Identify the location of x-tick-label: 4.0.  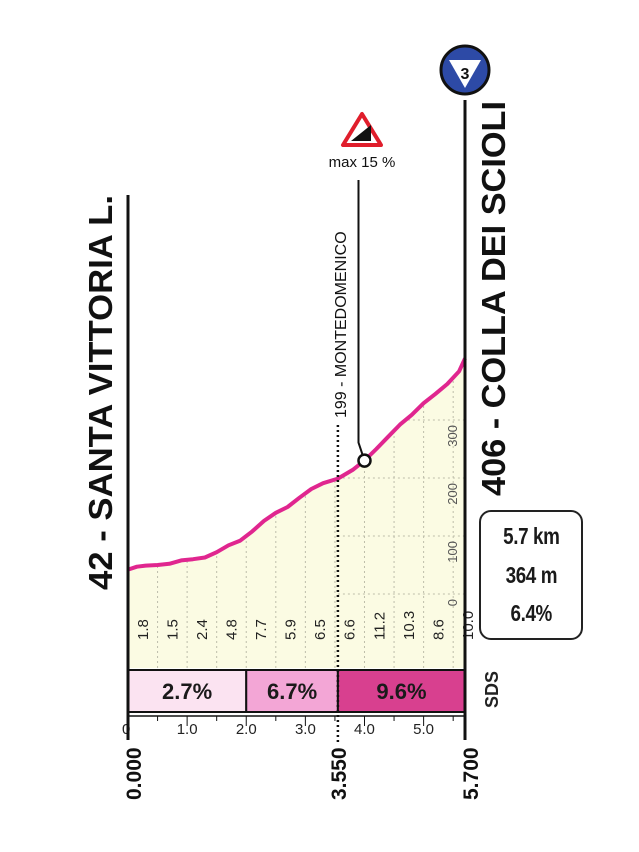
(364, 729).